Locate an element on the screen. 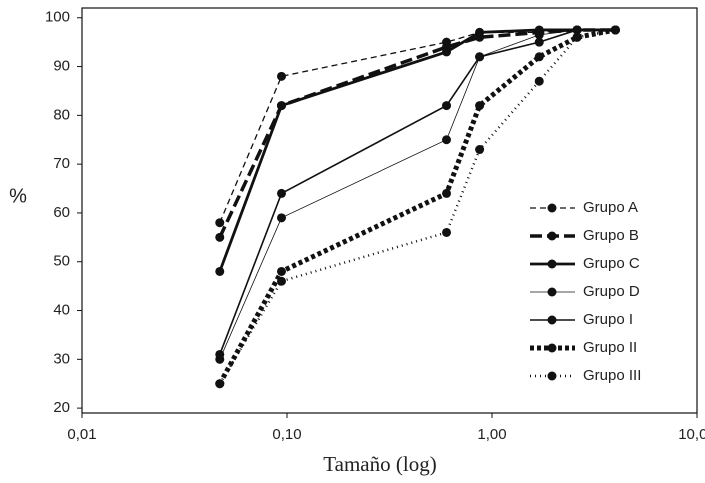  legend-label: Grupo A is located at coordinates (610, 207).